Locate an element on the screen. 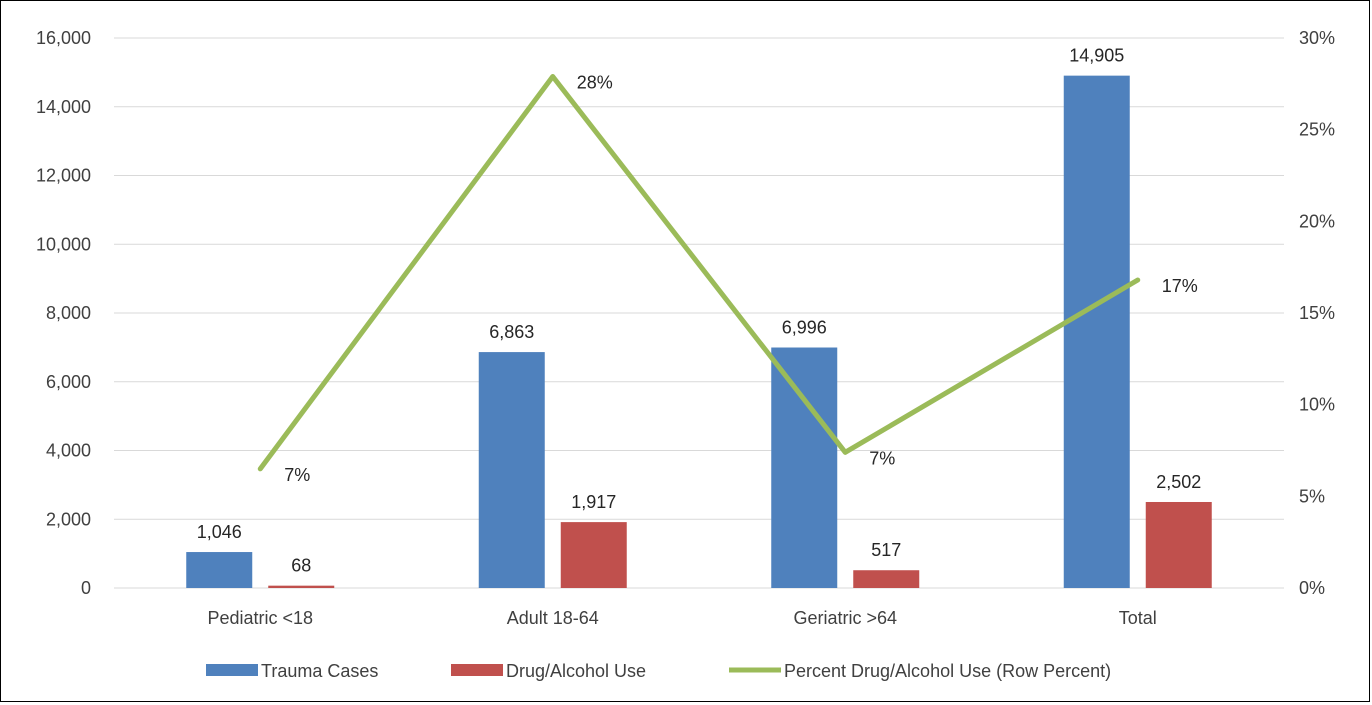  y-left-tick-label: 12,000 is located at coordinates (63, 176).